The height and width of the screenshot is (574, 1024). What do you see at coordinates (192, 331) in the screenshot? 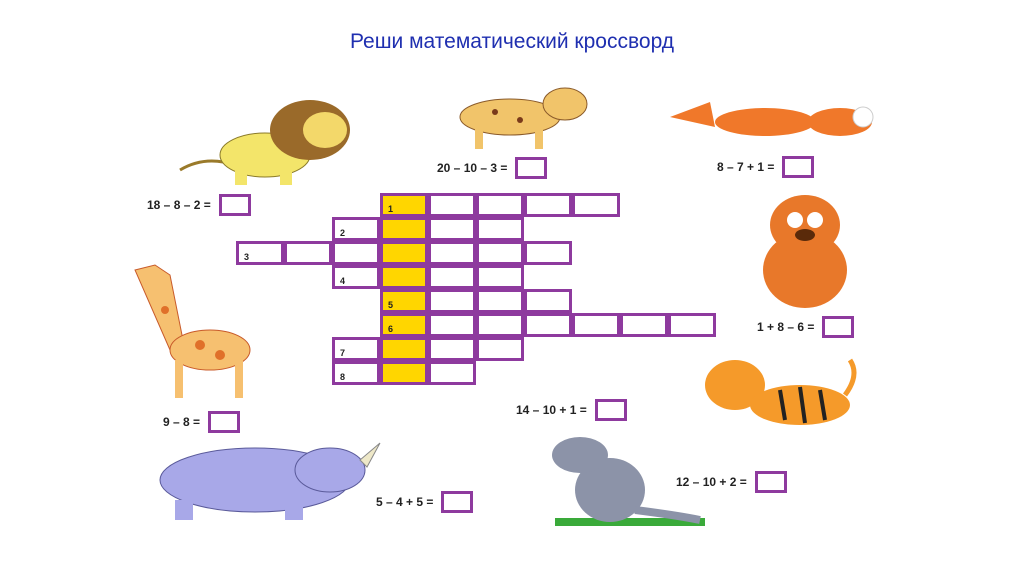
I see `giraffe-illustration` at bounding box center [192, 331].